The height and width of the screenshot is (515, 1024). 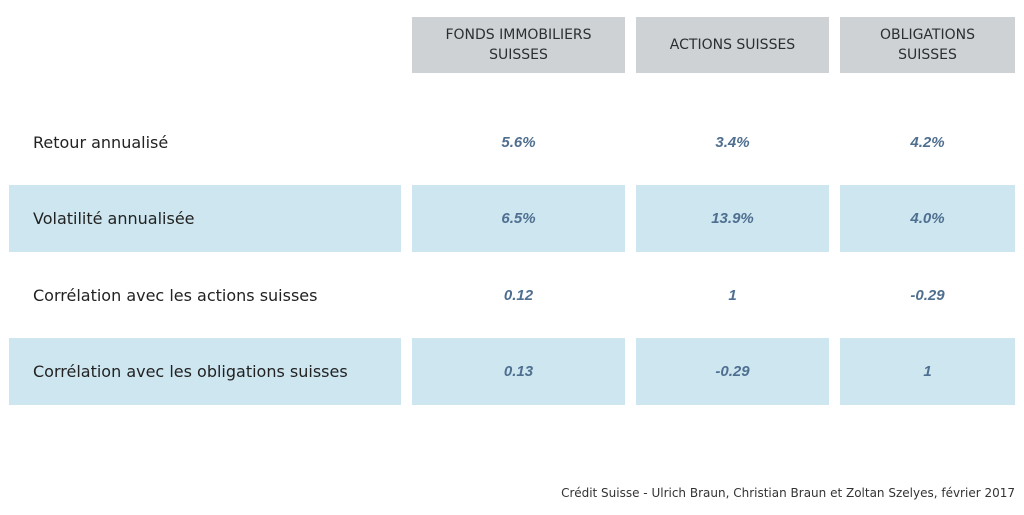 What do you see at coordinates (732, 142) in the screenshot?
I see `cell-value: 3.4%` at bounding box center [732, 142].